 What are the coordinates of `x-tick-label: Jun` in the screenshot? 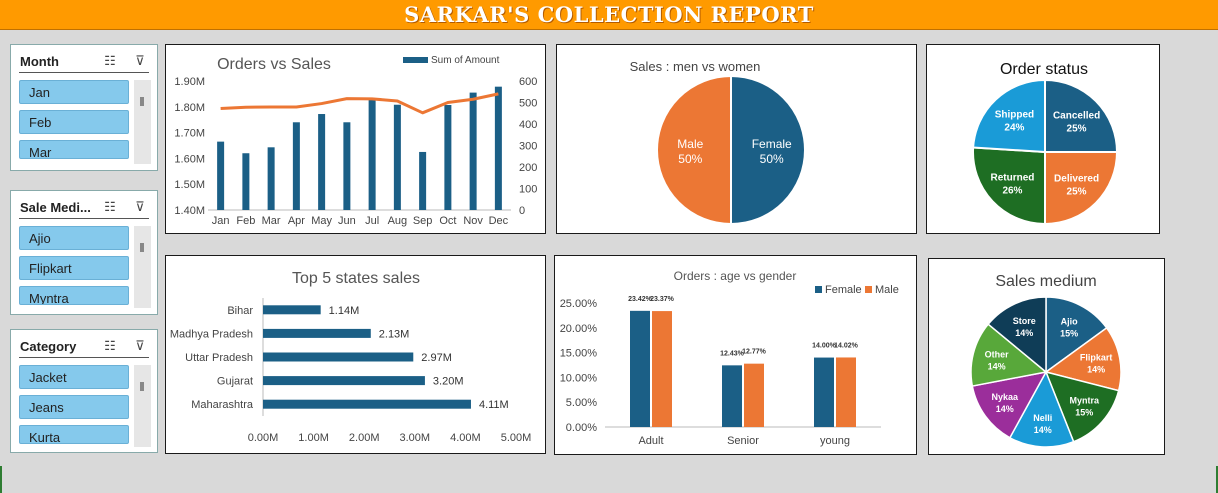 It's located at (347, 221).